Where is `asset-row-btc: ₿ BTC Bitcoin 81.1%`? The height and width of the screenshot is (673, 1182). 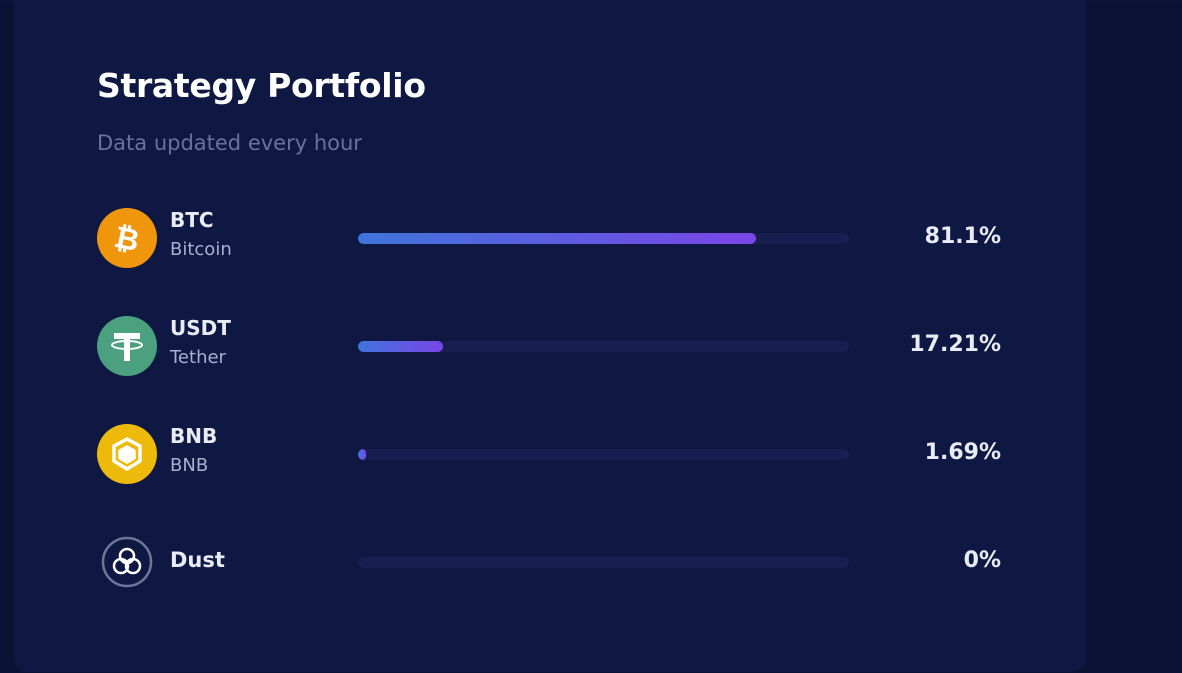 asset-row-btc: ₿ BTC Bitcoin 81.1% is located at coordinates (591, 238).